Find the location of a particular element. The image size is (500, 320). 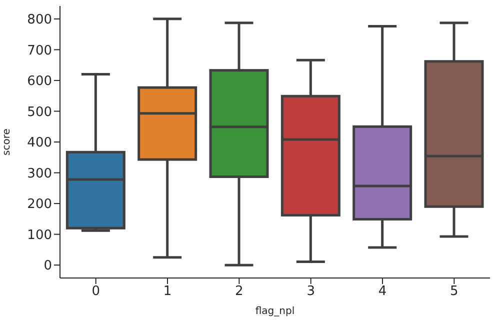

y-tick-label: 500 is located at coordinates (39, 112).